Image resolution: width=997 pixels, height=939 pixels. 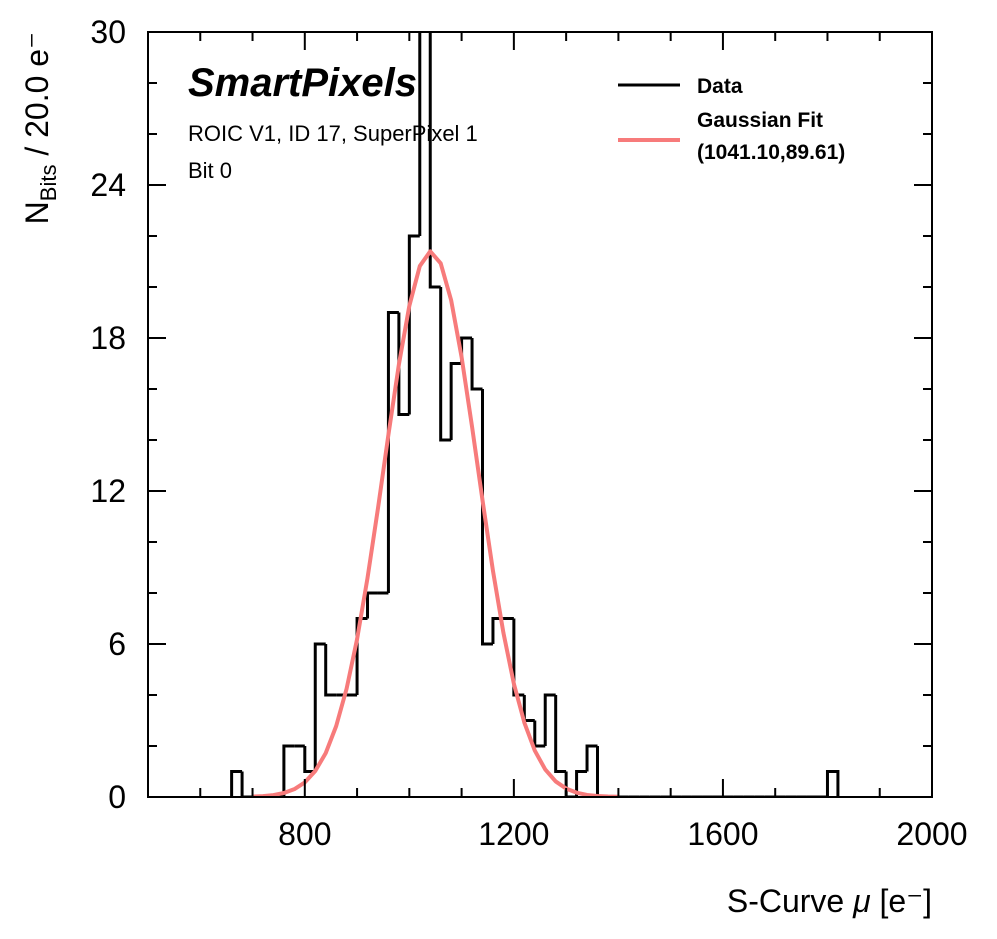 I want to click on x-tick-label: 800, so click(x=304, y=834).